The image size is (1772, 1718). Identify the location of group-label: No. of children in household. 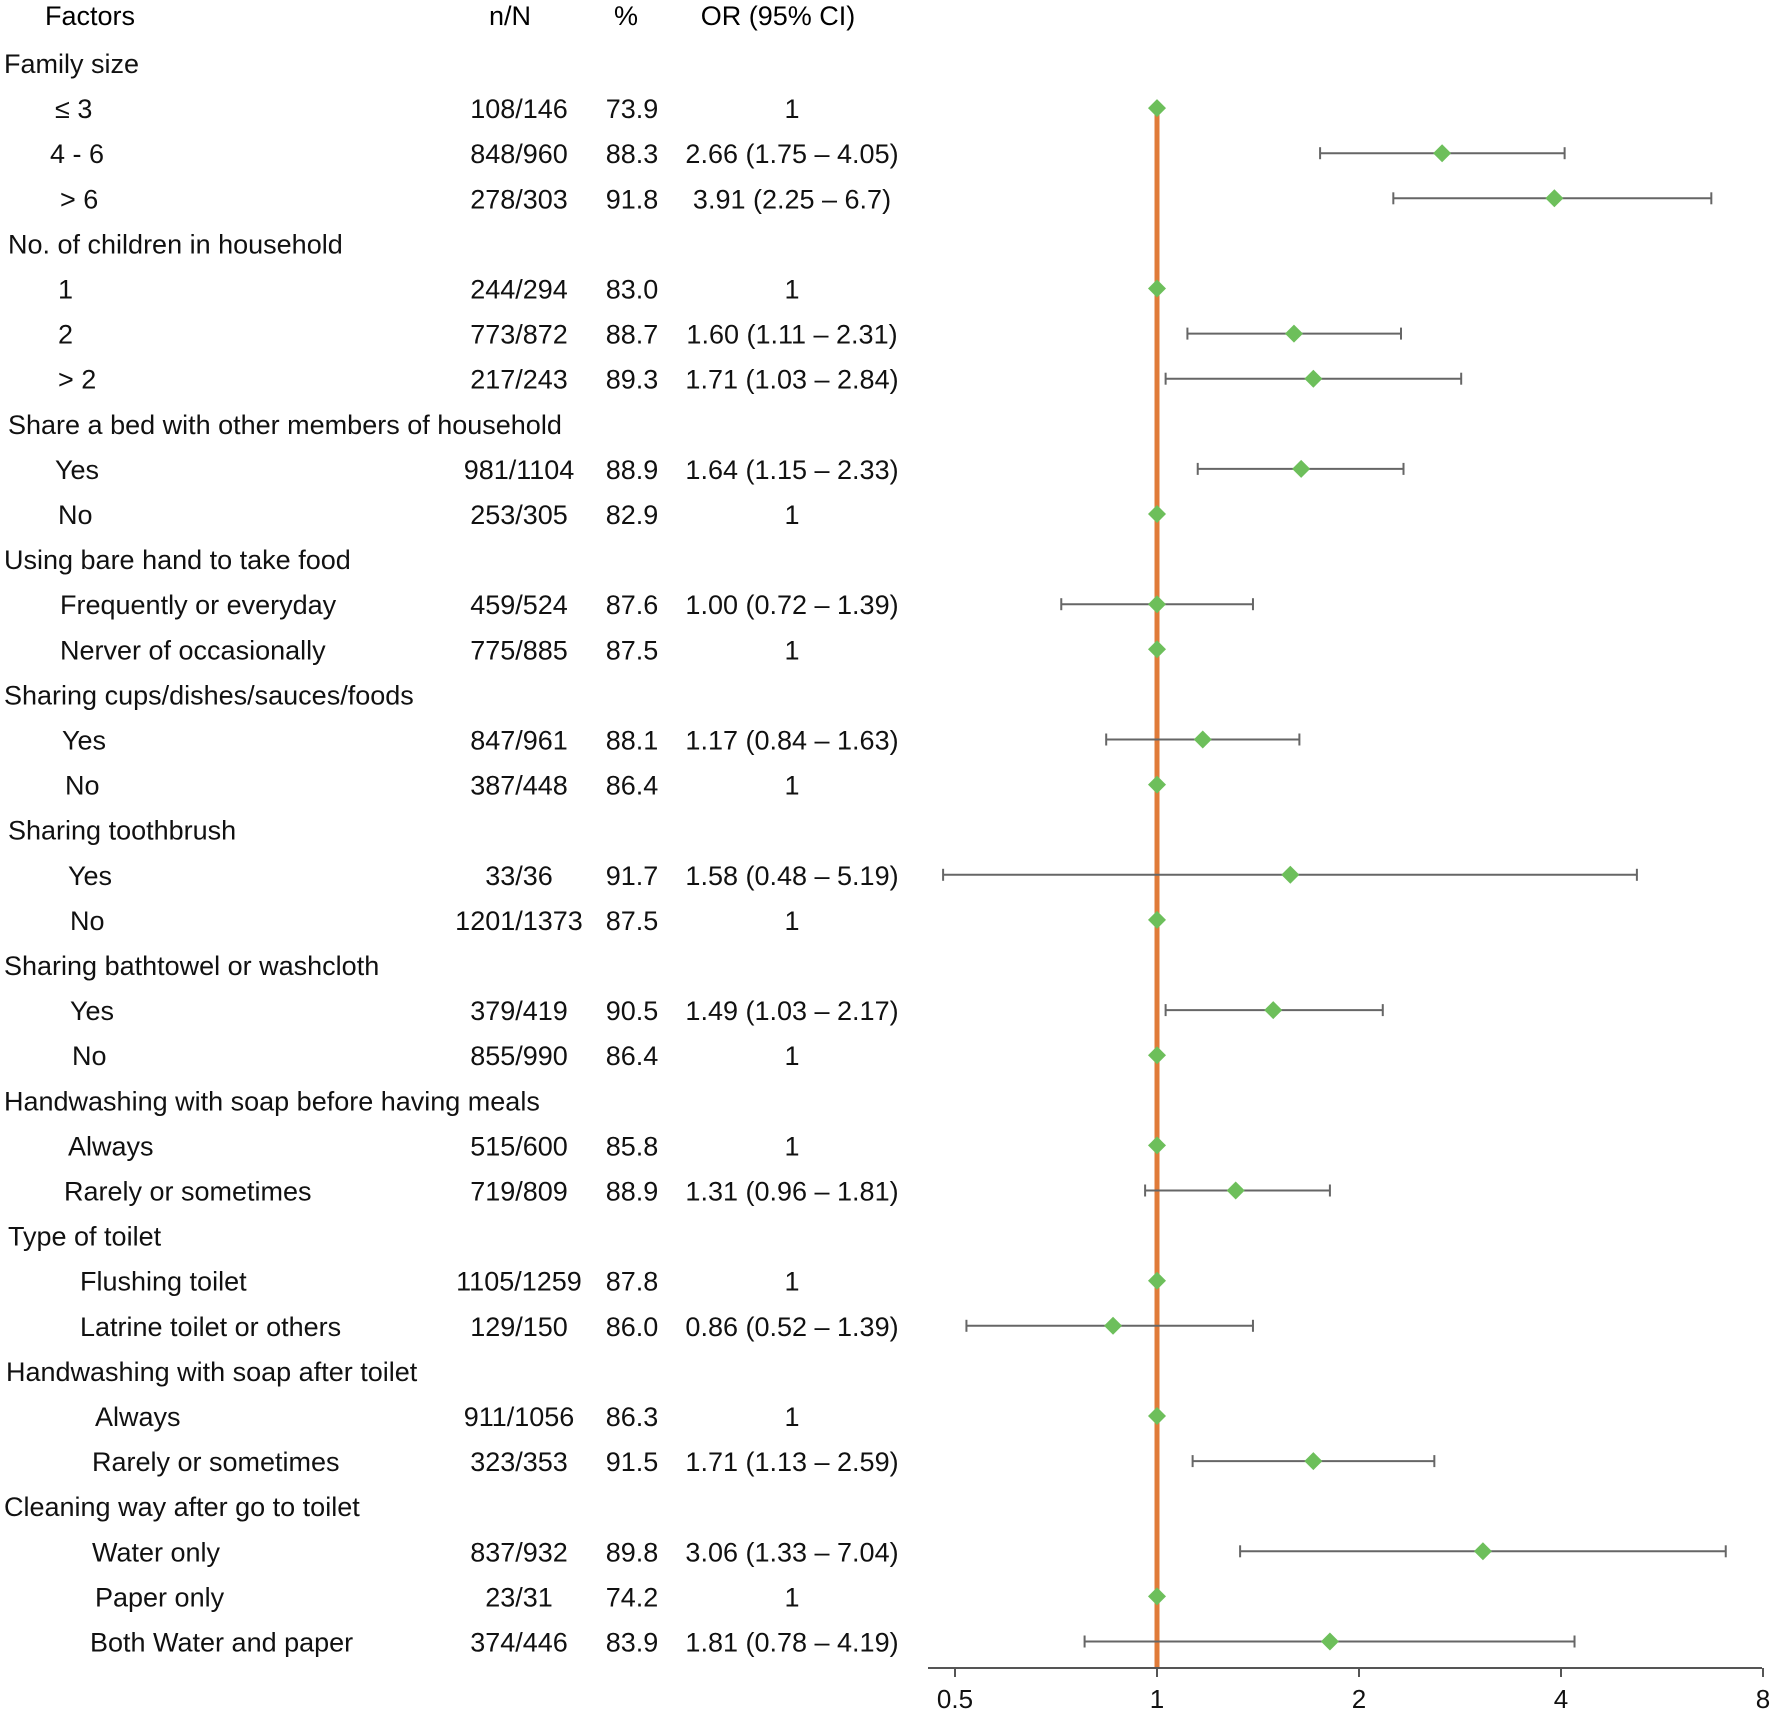
(175, 244).